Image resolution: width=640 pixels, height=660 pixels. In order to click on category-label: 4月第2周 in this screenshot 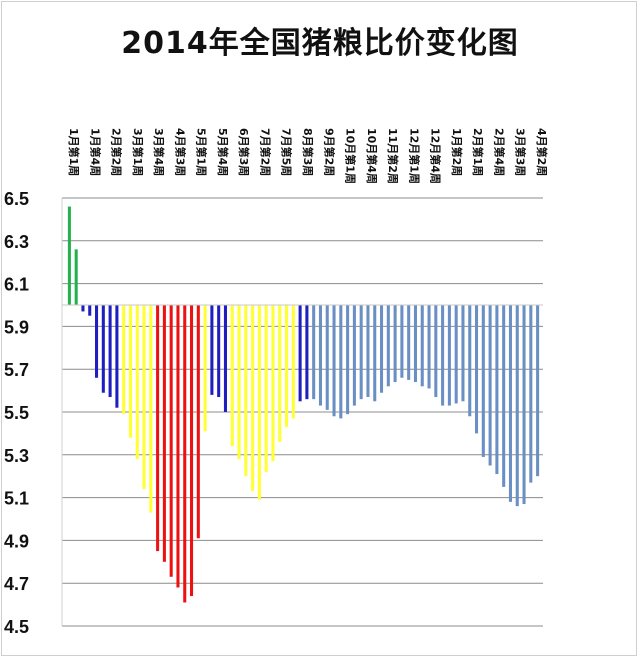, I will do `click(542, 152)`.